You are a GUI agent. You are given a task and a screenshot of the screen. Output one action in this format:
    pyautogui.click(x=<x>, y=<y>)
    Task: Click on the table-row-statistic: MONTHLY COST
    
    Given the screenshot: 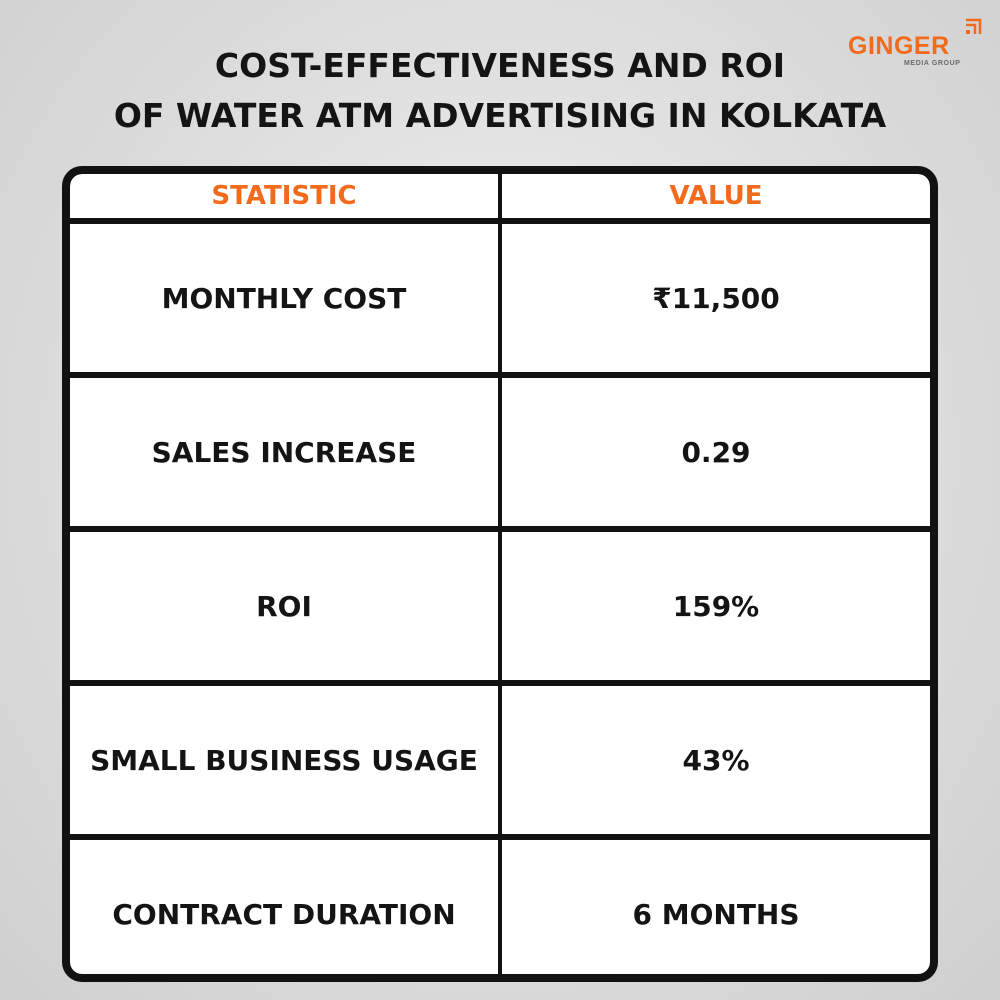 What is the action you would take?
    pyautogui.click(x=284, y=298)
    